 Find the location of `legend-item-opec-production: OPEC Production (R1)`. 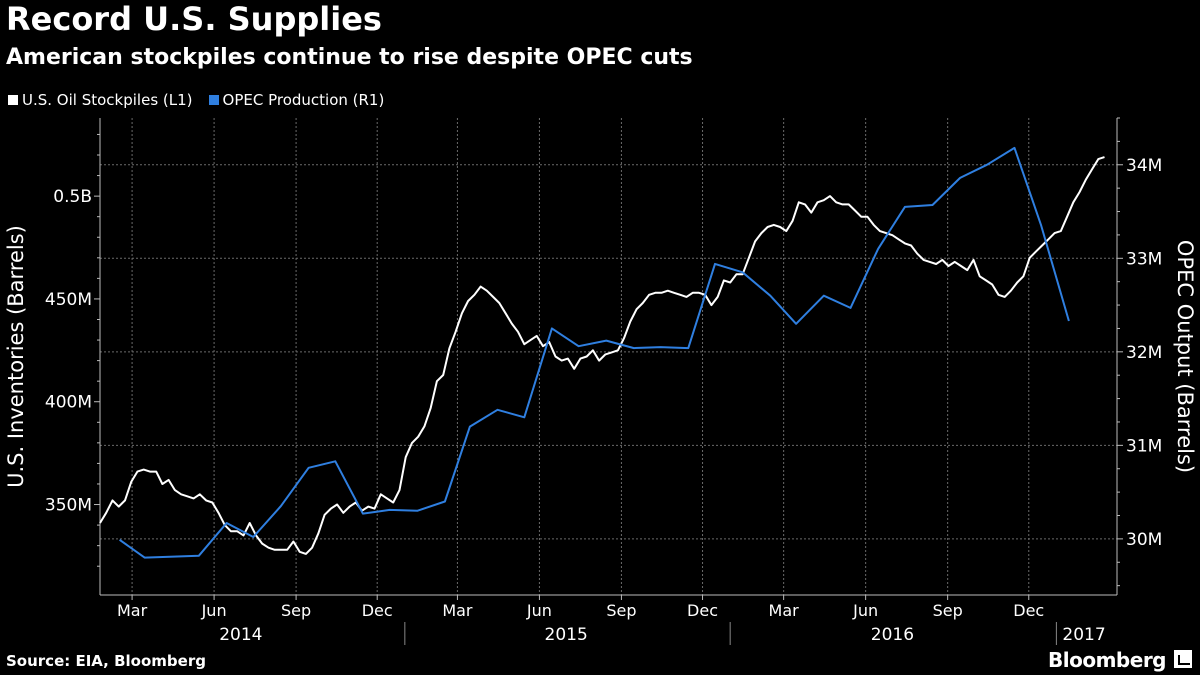

legend-item-opec-production: OPEC Production (R1) is located at coordinates (296, 100).